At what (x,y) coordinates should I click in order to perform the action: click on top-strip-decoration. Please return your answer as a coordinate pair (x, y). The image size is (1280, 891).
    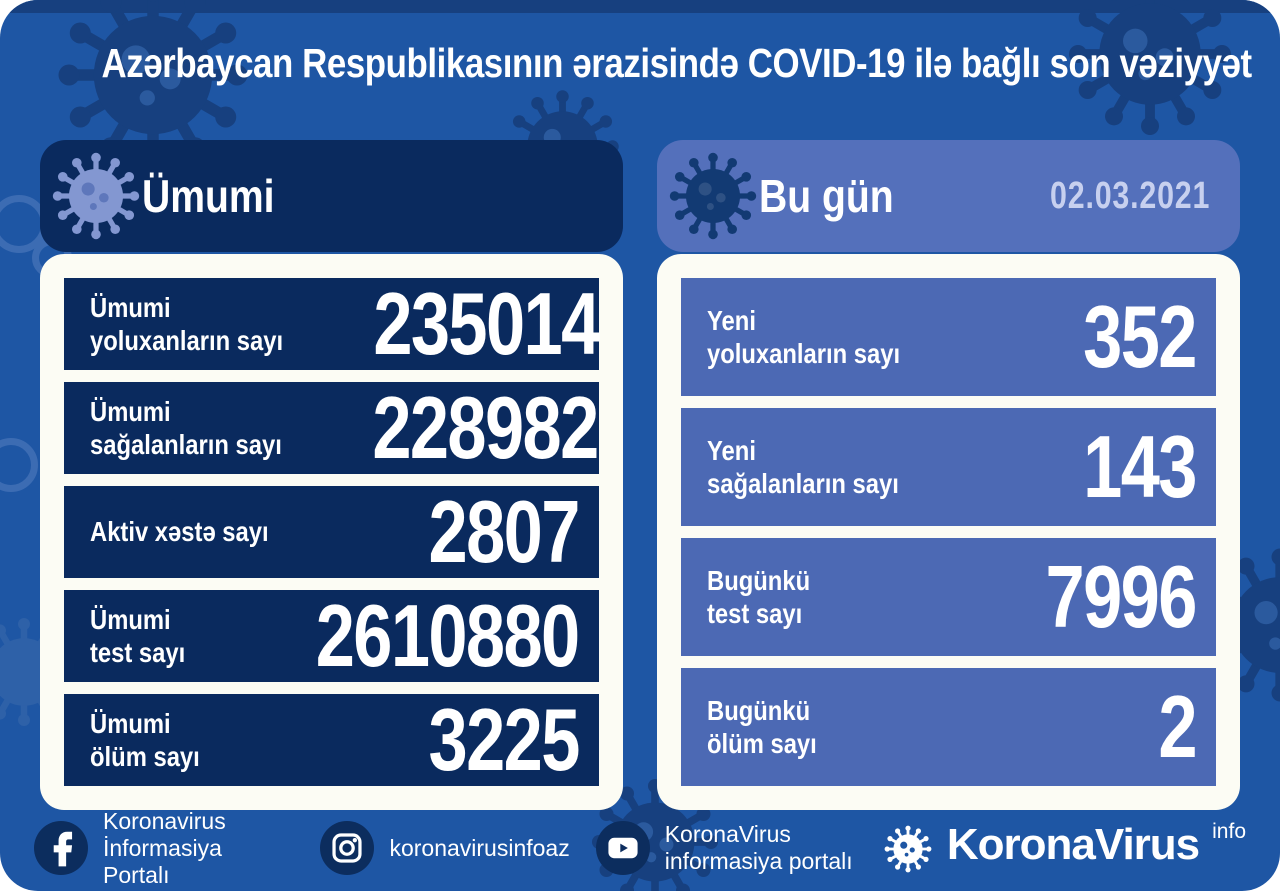
    Looking at the image, I should click on (640, 6).